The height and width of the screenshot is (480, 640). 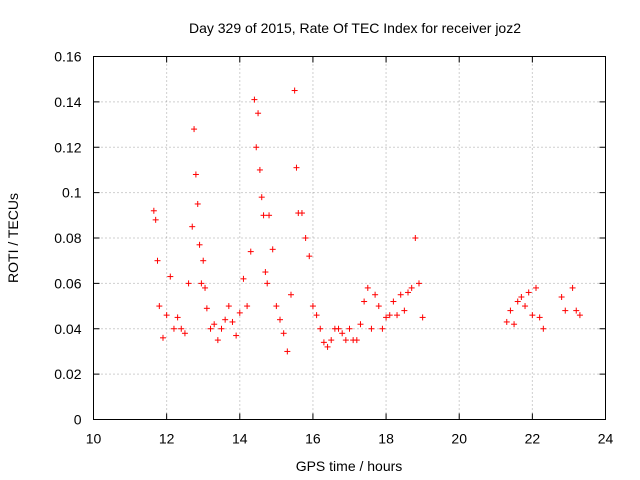 I want to click on y-tick-label: 0, so click(x=78, y=420).